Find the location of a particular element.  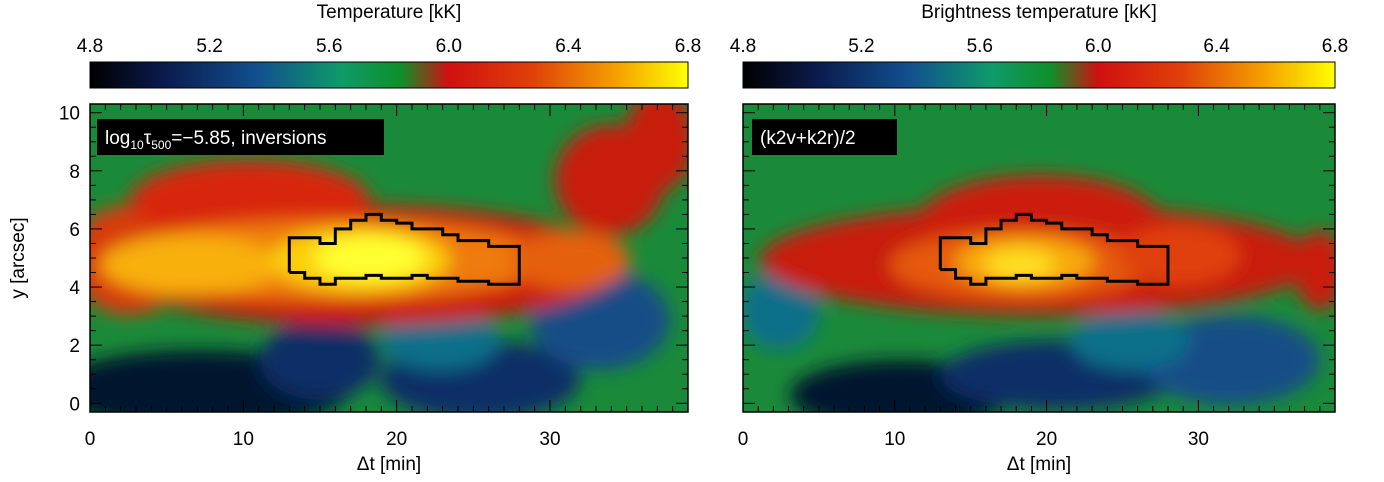

y-tick-label: 6 is located at coordinates (74, 230).